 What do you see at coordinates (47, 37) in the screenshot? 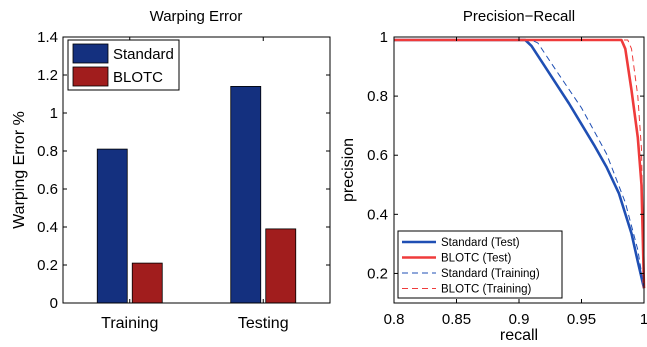
I see `bar-y-tick-label: 1.4` at bounding box center [47, 37].